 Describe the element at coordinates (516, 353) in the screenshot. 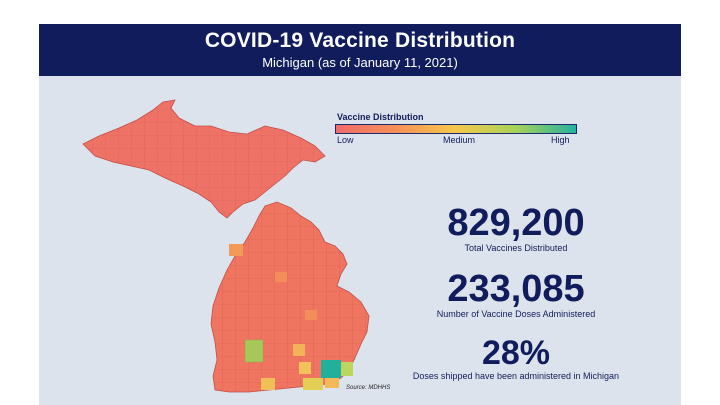

I see `stat-value: 28%` at that location.